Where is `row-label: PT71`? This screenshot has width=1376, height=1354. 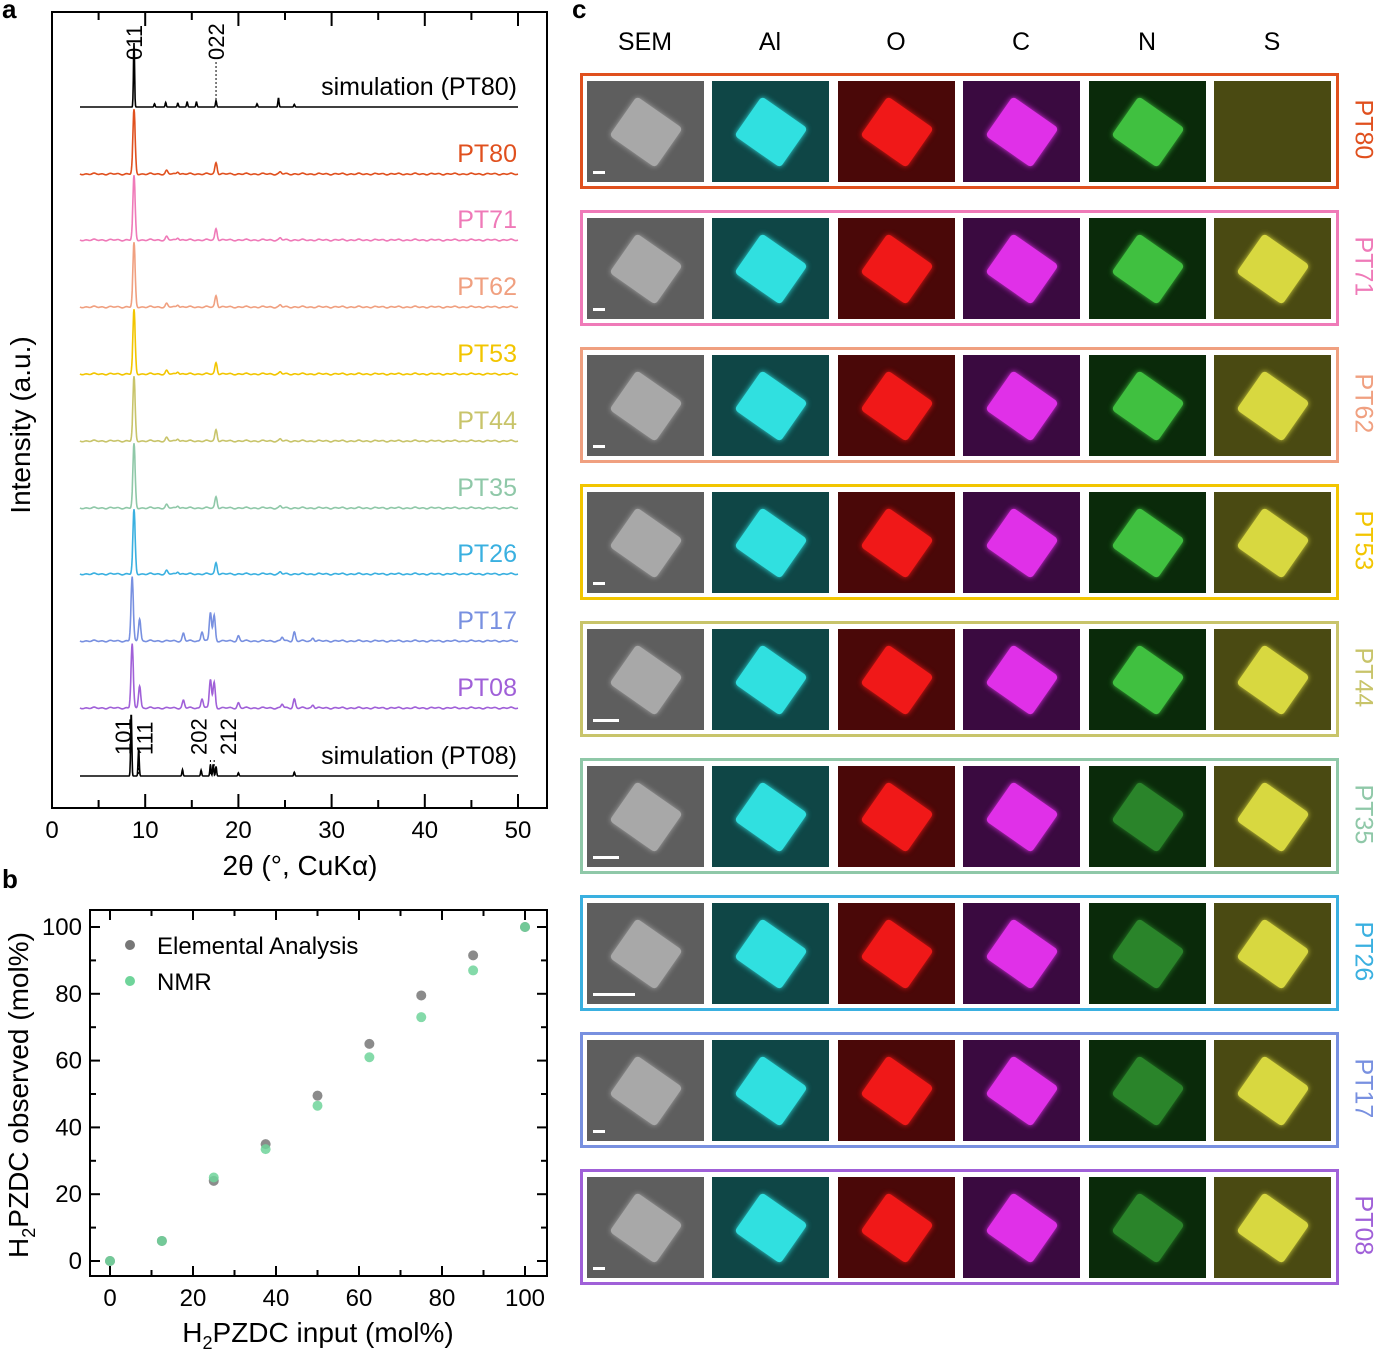
row-label: PT71 is located at coordinates (1362, 266).